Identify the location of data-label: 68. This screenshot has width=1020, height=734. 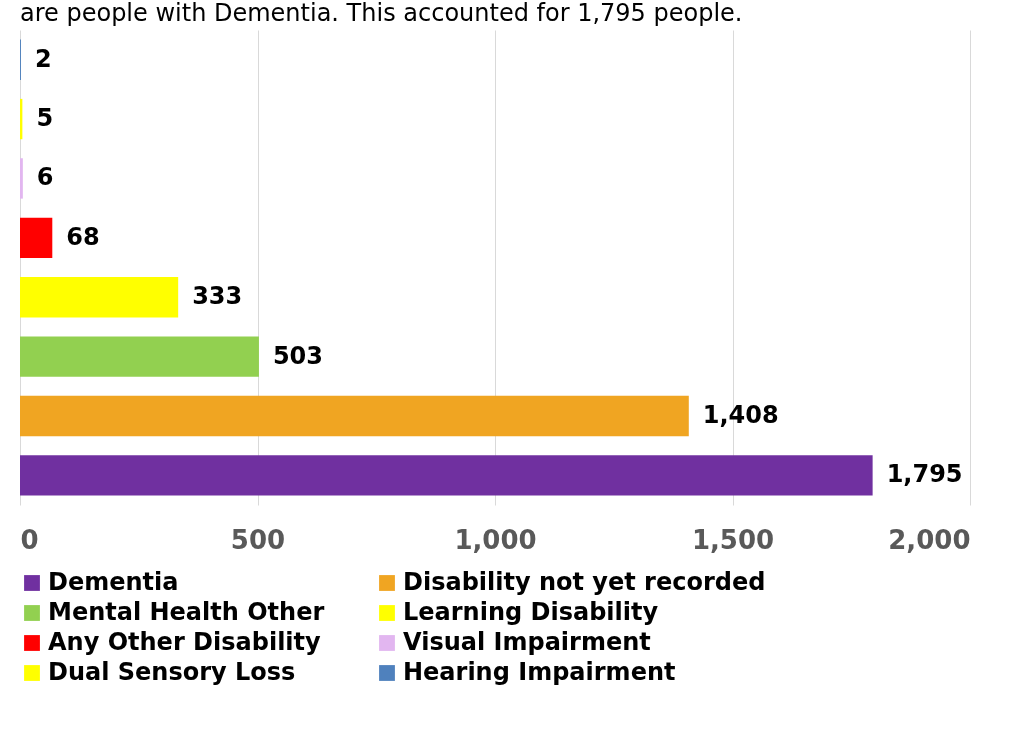
(83, 236).